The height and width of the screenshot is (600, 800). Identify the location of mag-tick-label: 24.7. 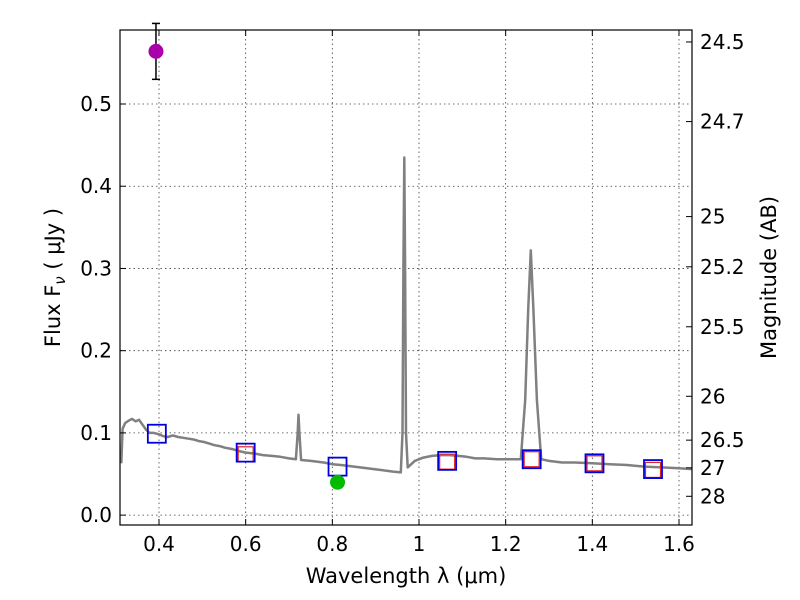
(722, 122).